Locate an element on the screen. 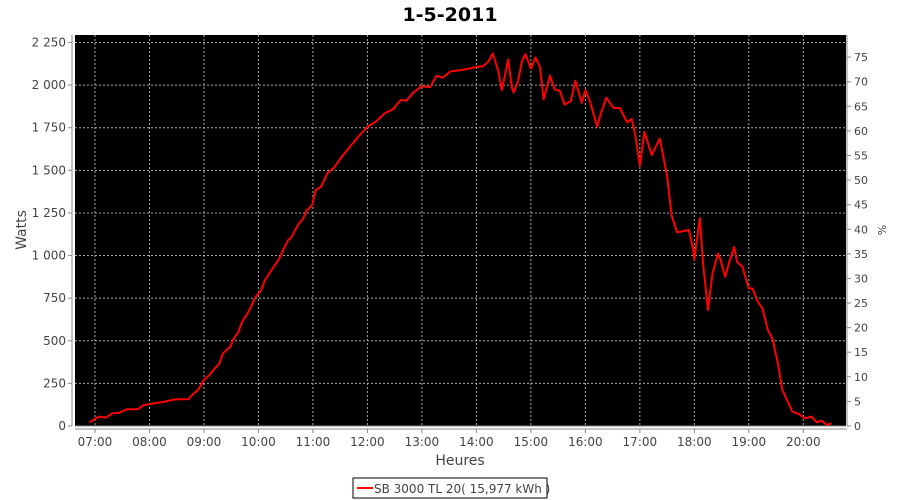 This screenshot has height=500, width=900. y-tick-label: 500 is located at coordinates (54, 341).